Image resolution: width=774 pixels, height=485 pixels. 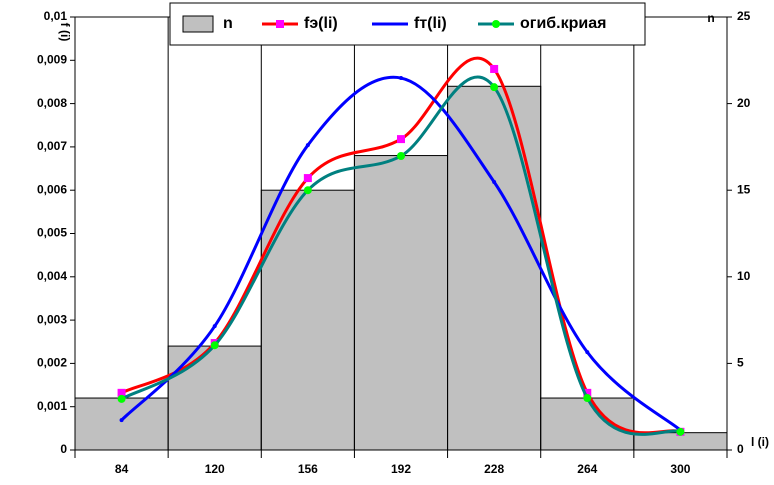 What do you see at coordinates (52, 103) in the screenshot?
I see `y-tick-label: 0,008` at bounding box center [52, 103].